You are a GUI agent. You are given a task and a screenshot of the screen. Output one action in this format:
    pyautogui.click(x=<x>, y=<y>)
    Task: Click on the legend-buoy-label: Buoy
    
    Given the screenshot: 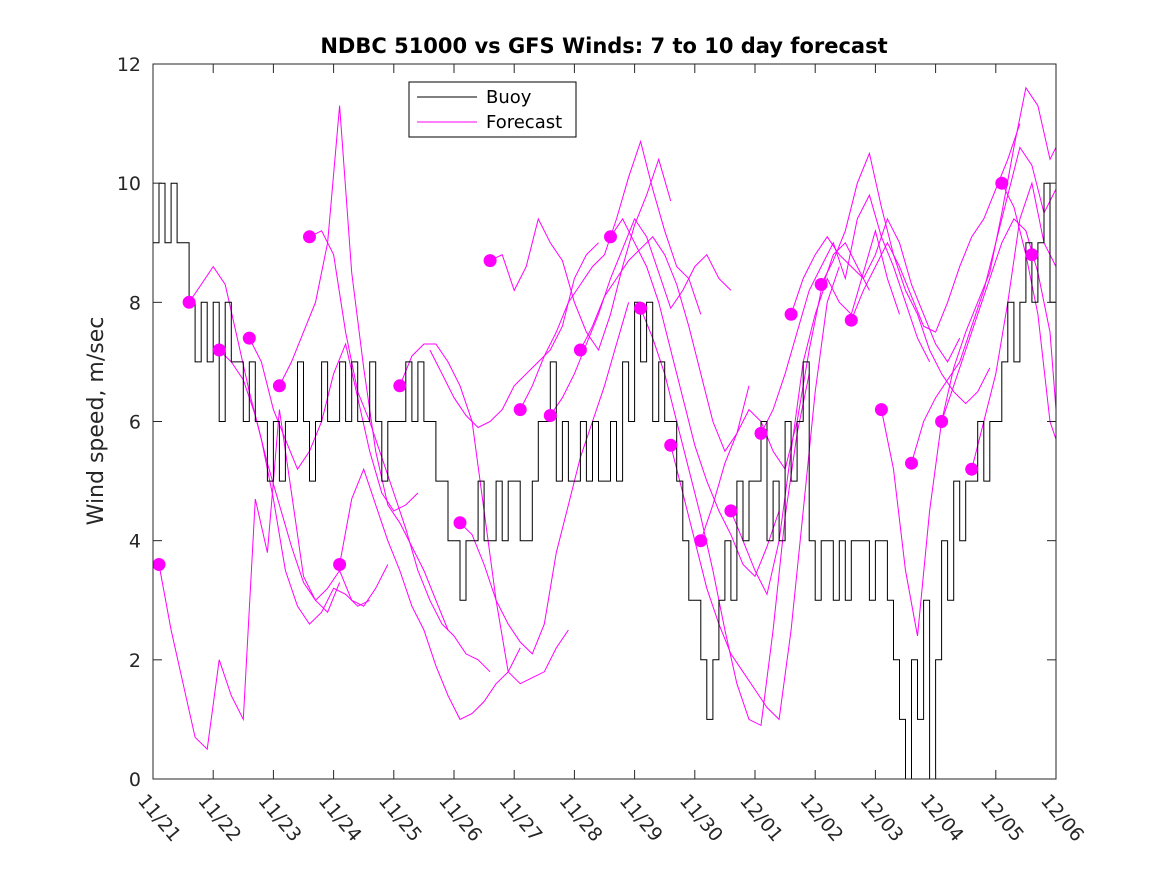 What is the action you would take?
    pyautogui.click(x=509, y=97)
    